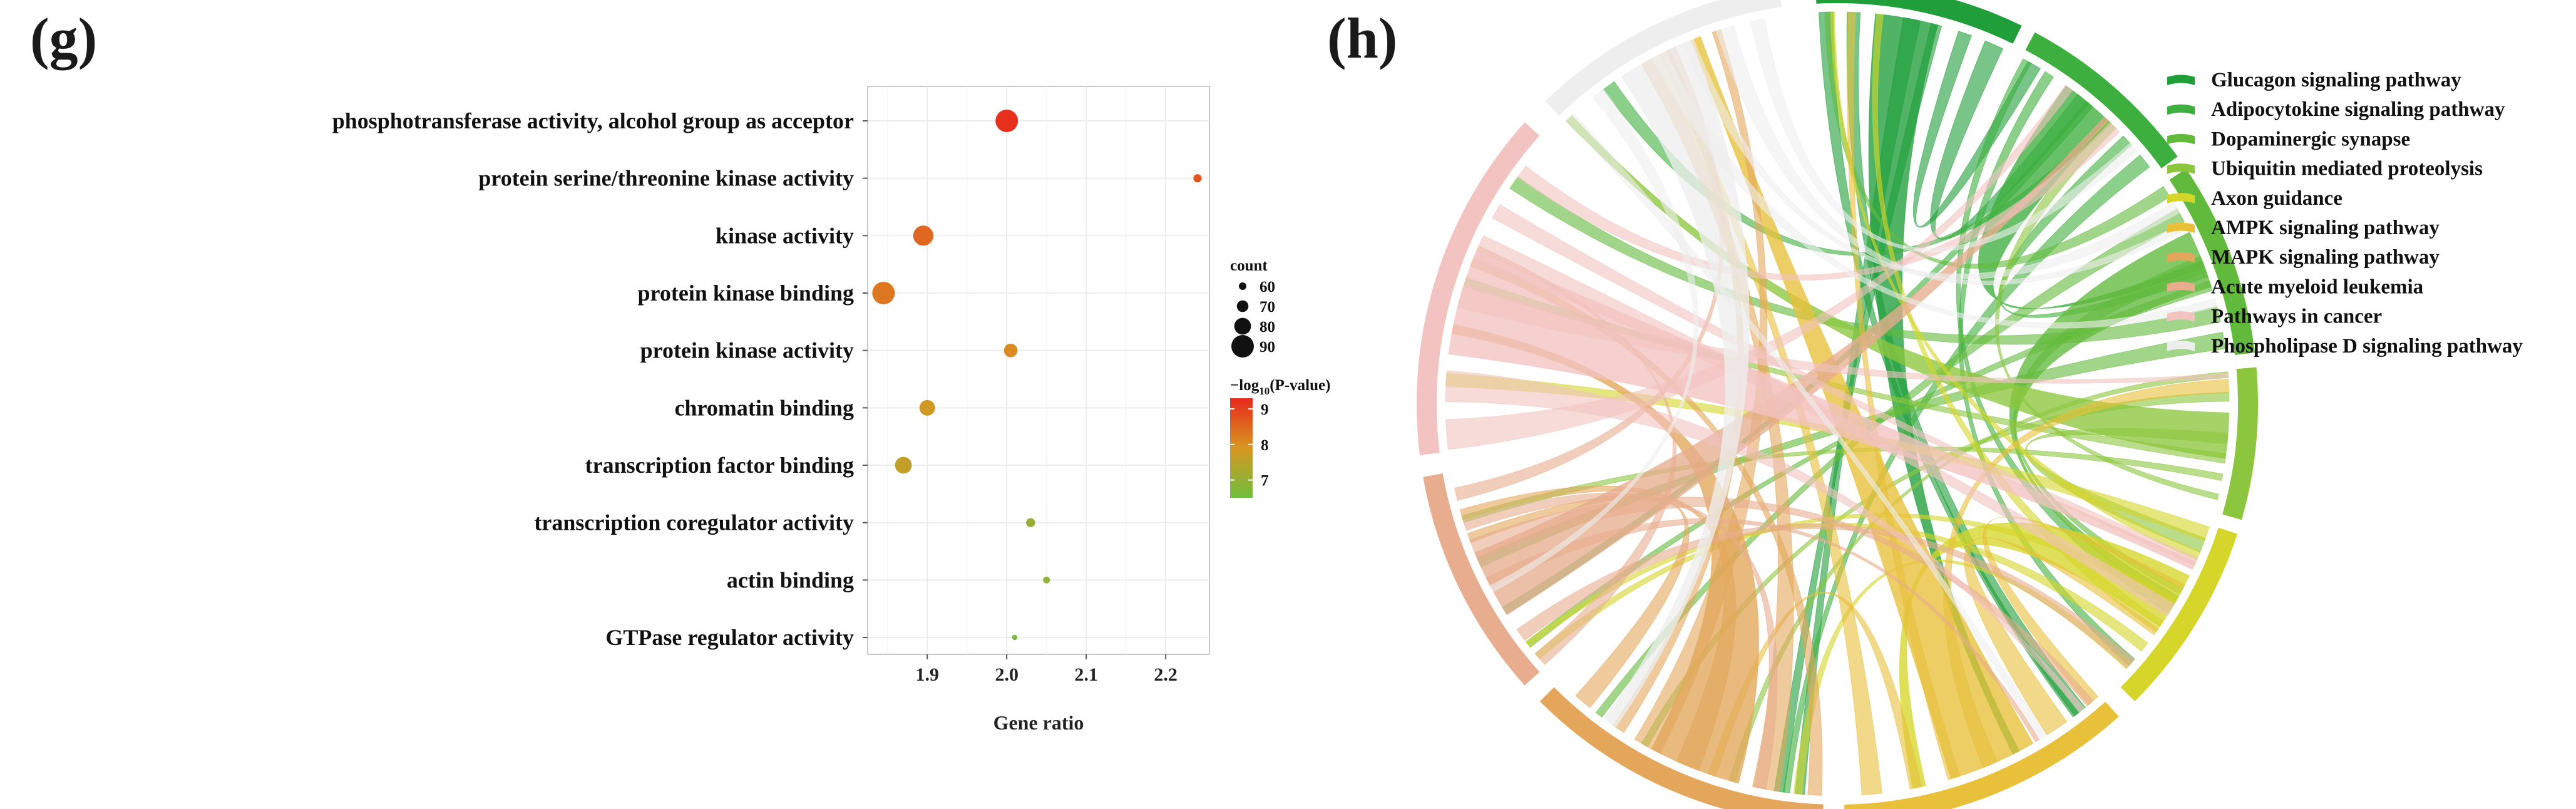  What do you see at coordinates (63, 38) in the screenshot?
I see `panel-label-g: (g)` at bounding box center [63, 38].